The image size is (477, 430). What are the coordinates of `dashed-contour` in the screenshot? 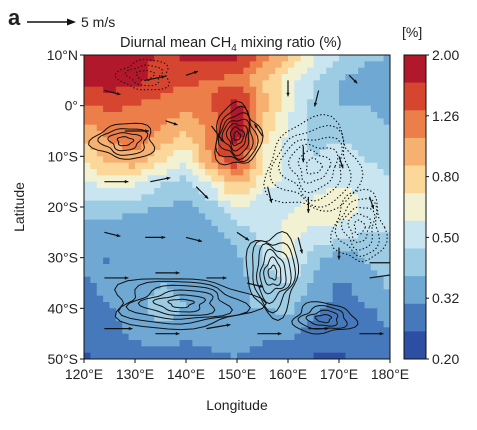 It's located at (359, 227).